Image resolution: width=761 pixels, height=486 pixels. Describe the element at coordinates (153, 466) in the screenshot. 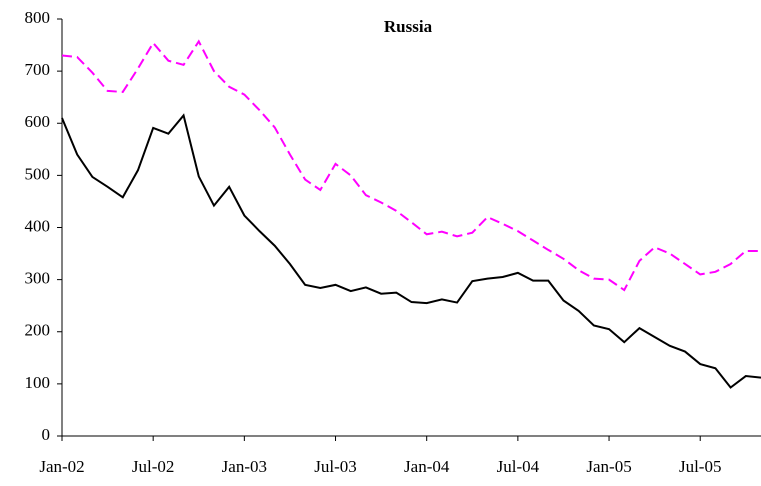

I see `x-tick-label: Jul-02` at that location.